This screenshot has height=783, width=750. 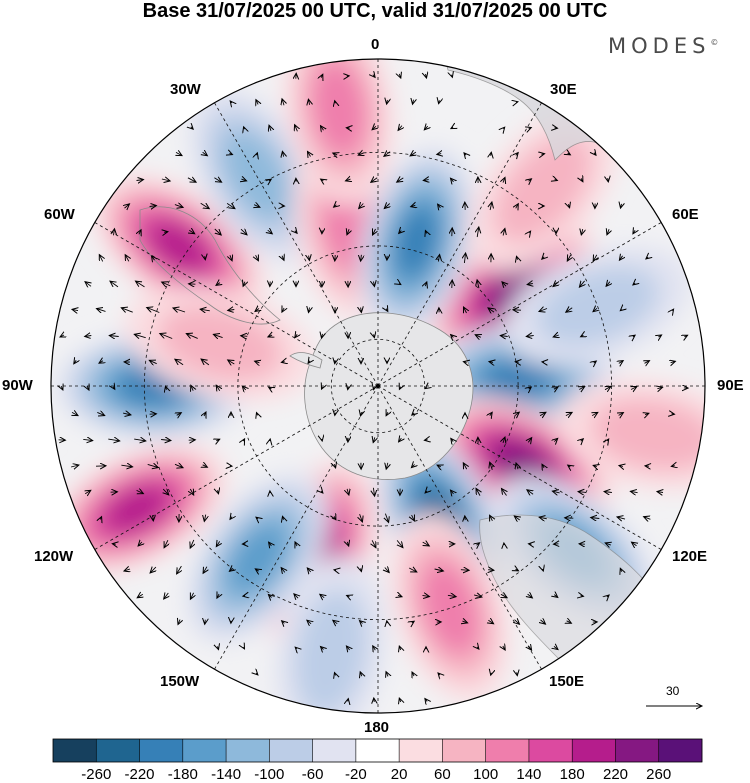 What do you see at coordinates (563, 89) in the screenshot?
I see `lon-label-30e: 30E` at bounding box center [563, 89].